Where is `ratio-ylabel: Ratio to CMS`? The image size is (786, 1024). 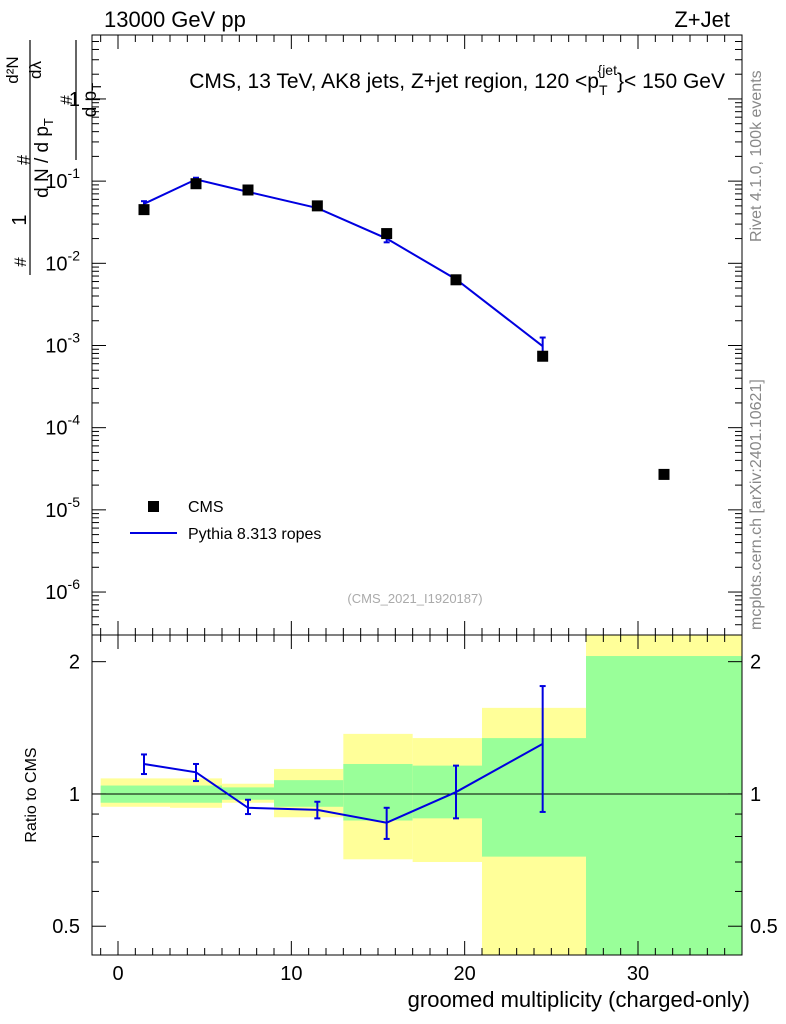
ratio-ylabel: Ratio to CMS is located at coordinates (31, 794).